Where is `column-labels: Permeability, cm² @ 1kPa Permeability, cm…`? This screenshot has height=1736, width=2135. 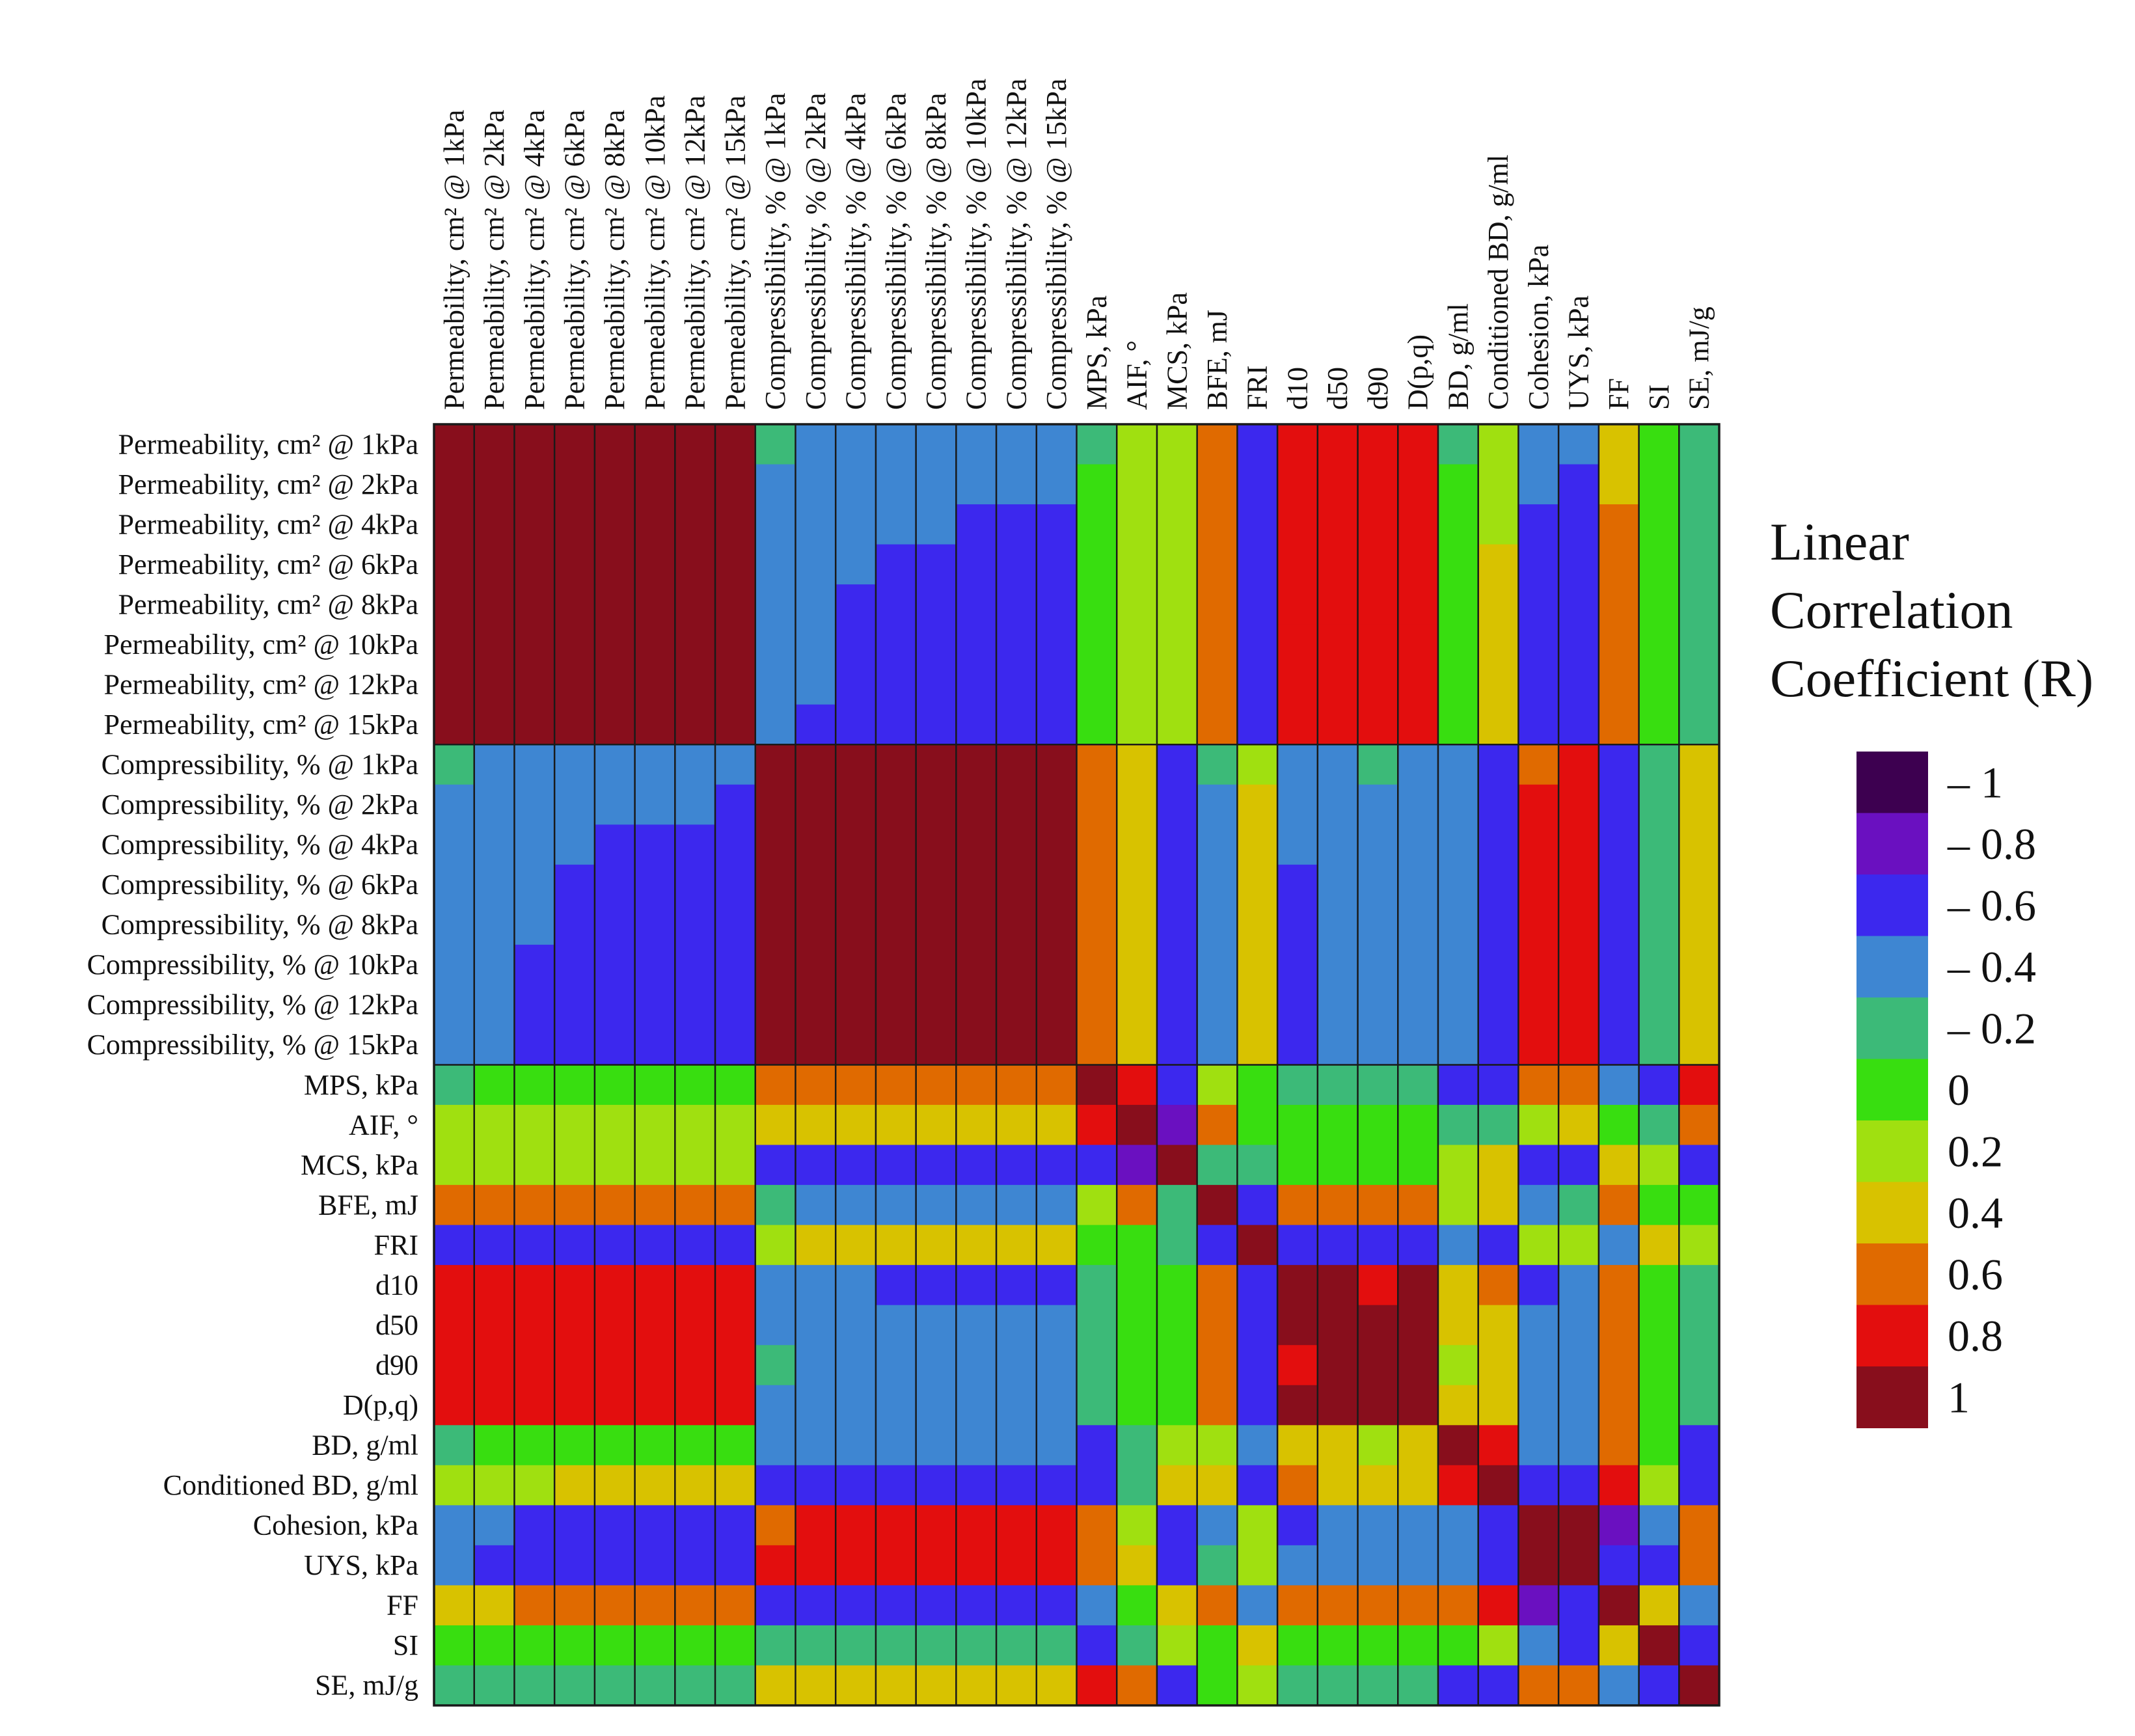 column-labels: Permeability, cm² @ 1kPa Permeability, cm… is located at coordinates (1076, 245).